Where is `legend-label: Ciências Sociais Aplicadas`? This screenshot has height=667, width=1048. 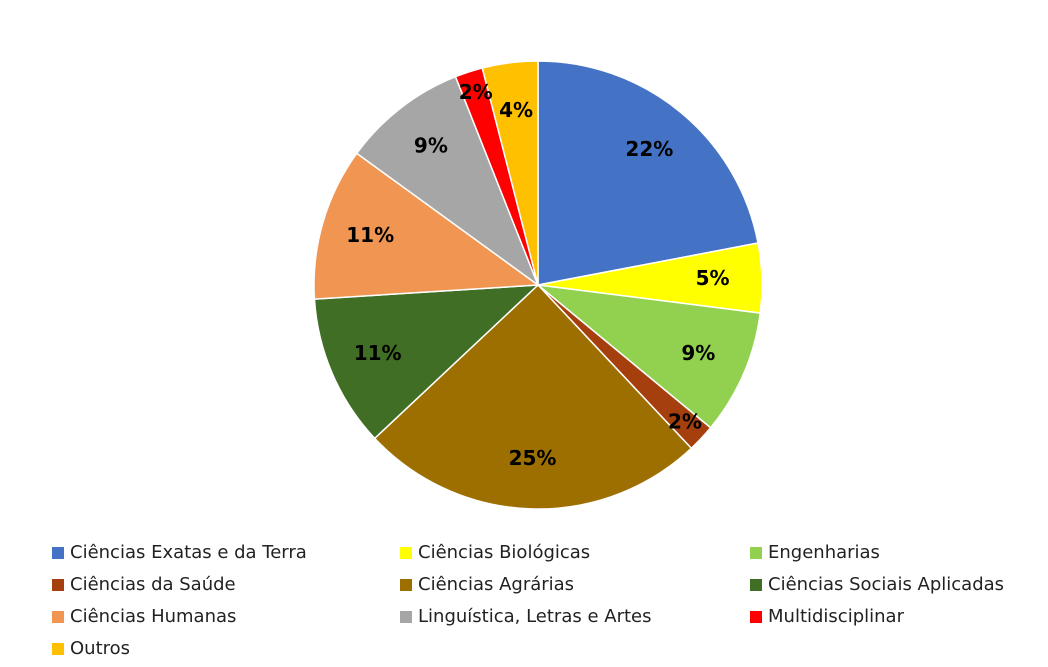 legend-label: Ciências Sociais Aplicadas is located at coordinates (886, 584).